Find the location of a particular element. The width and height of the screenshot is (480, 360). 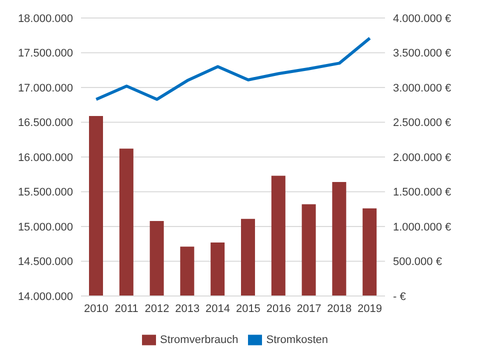

y-tick-label: 17.000.000 is located at coordinates (45, 88).